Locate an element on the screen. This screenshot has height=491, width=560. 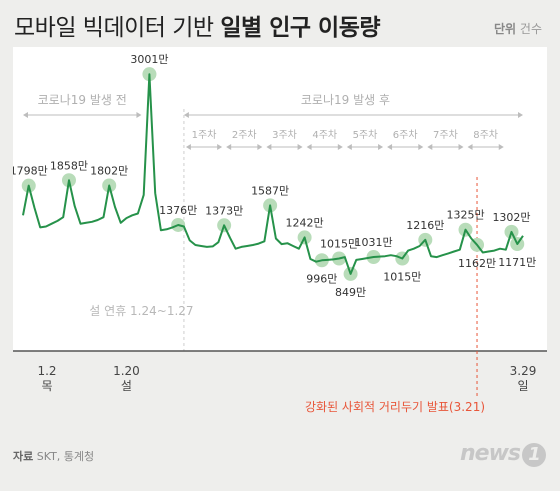
data-label-2020-02-23: 996만 is located at coordinates (321, 278).